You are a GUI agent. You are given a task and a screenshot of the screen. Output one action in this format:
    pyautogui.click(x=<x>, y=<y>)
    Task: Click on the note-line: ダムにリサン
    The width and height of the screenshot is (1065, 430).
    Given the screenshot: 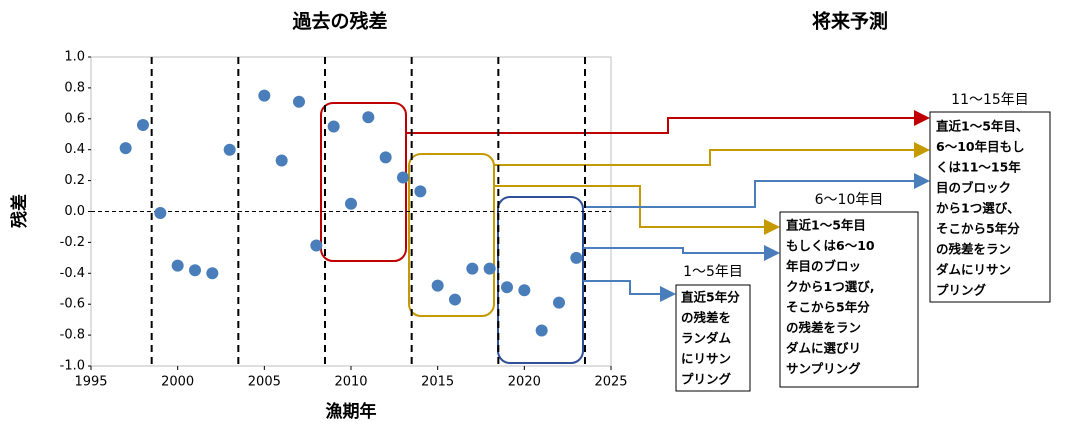 What is the action you would take?
    pyautogui.click(x=973, y=269)
    